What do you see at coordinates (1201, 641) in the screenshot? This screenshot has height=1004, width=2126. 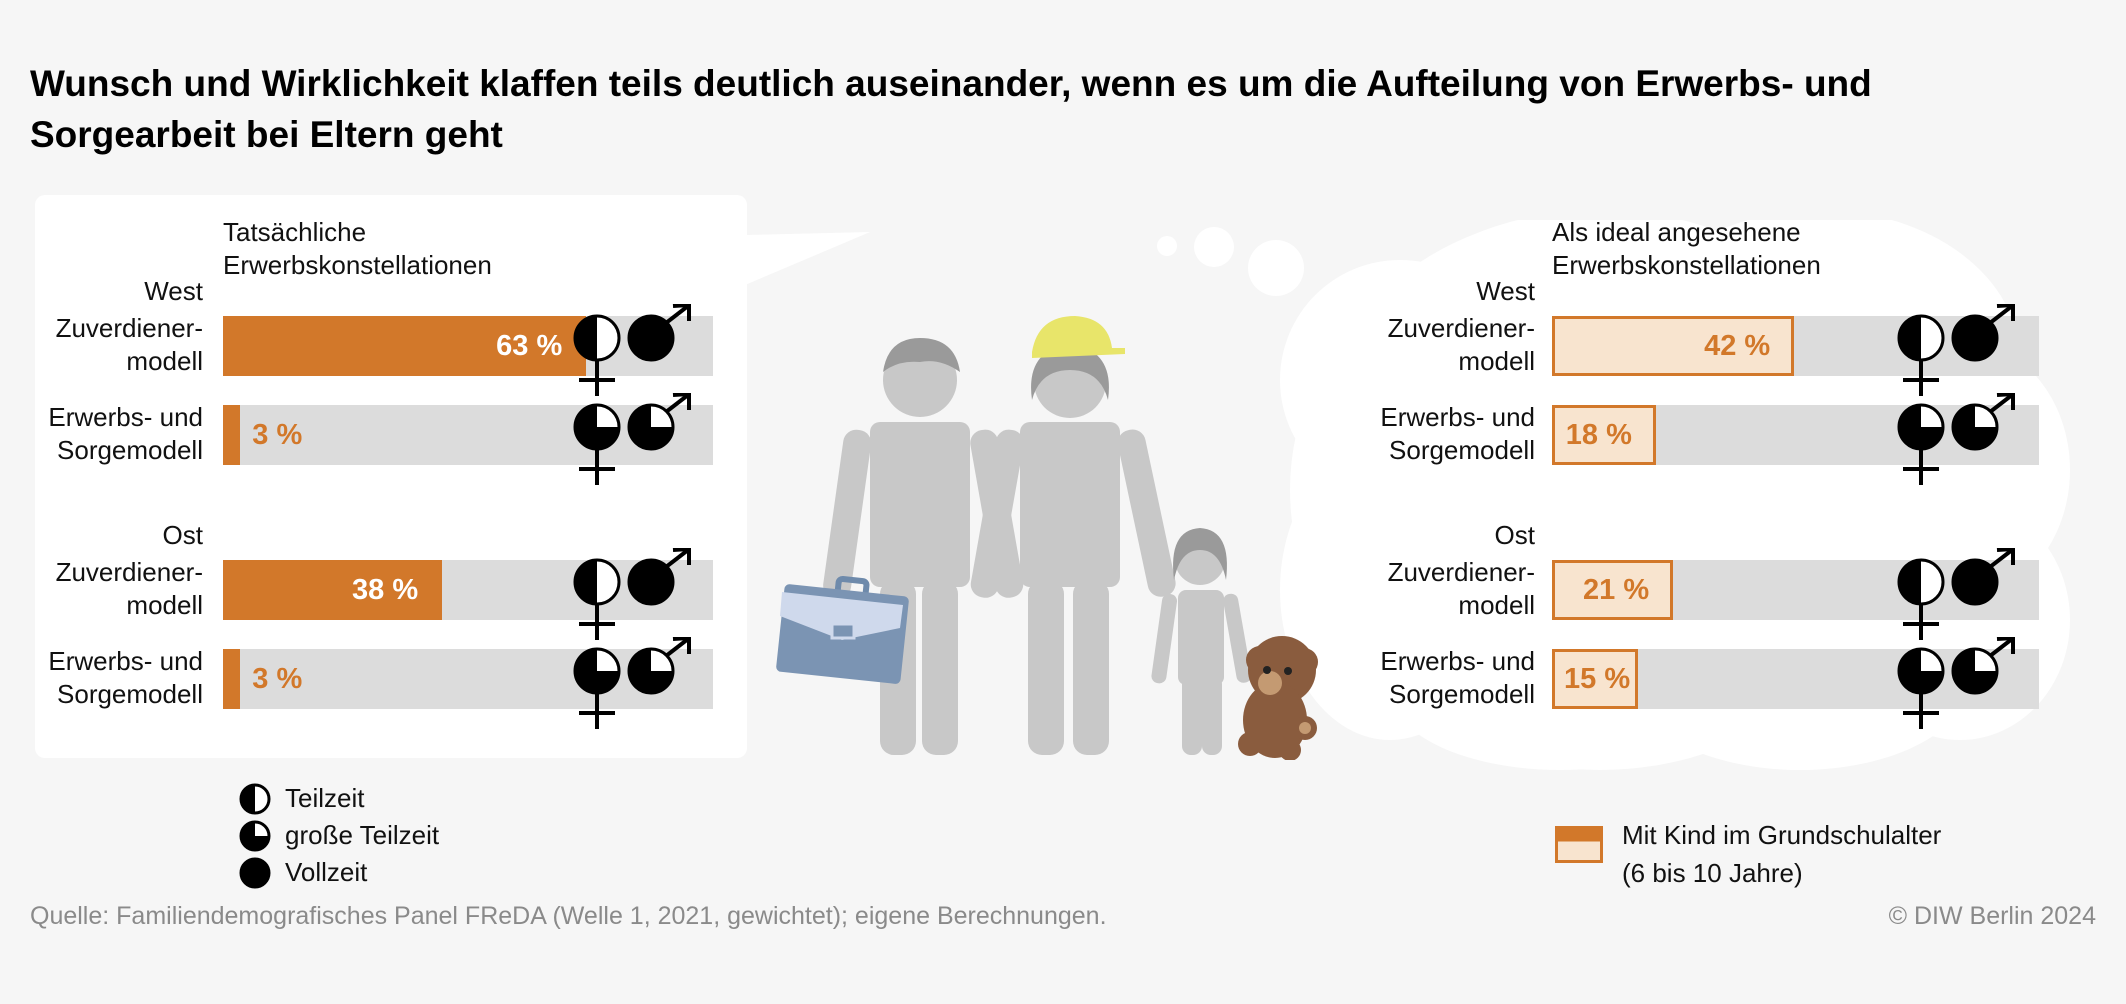 I see `child-figure` at bounding box center [1201, 641].